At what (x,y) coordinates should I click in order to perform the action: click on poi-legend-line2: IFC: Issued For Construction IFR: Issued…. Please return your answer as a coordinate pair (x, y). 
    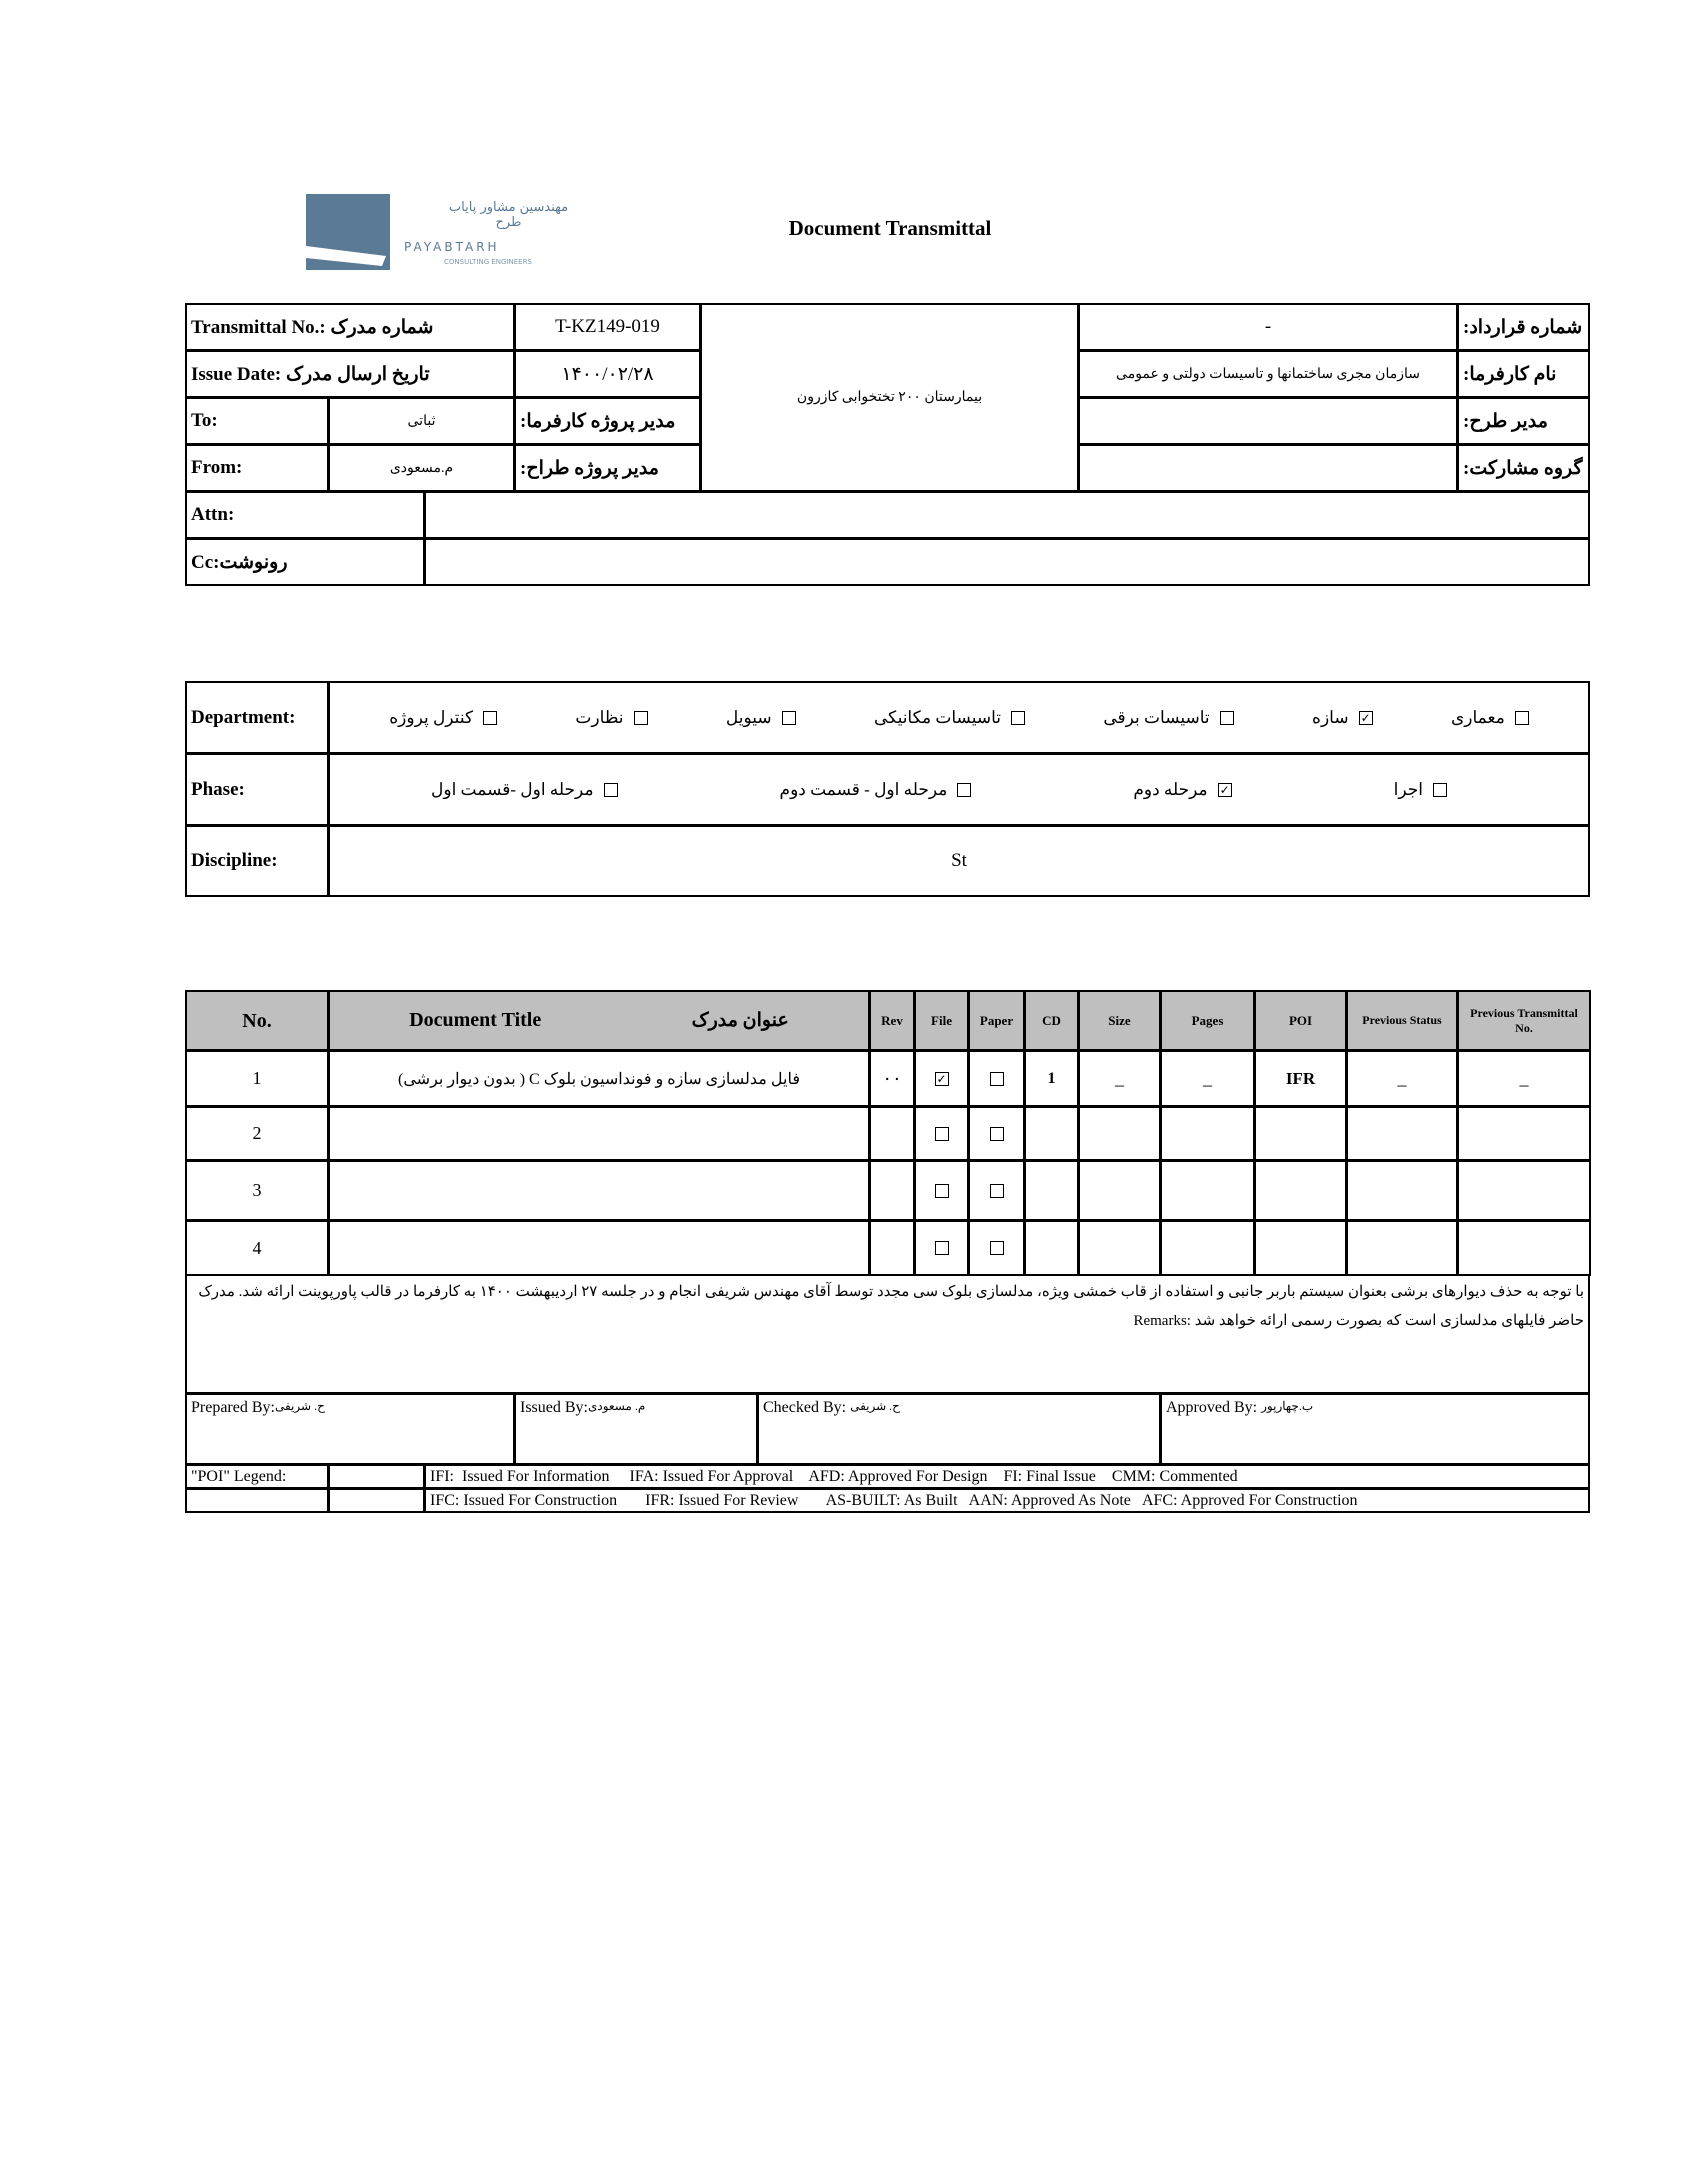
    Looking at the image, I should click on (1007, 1500).